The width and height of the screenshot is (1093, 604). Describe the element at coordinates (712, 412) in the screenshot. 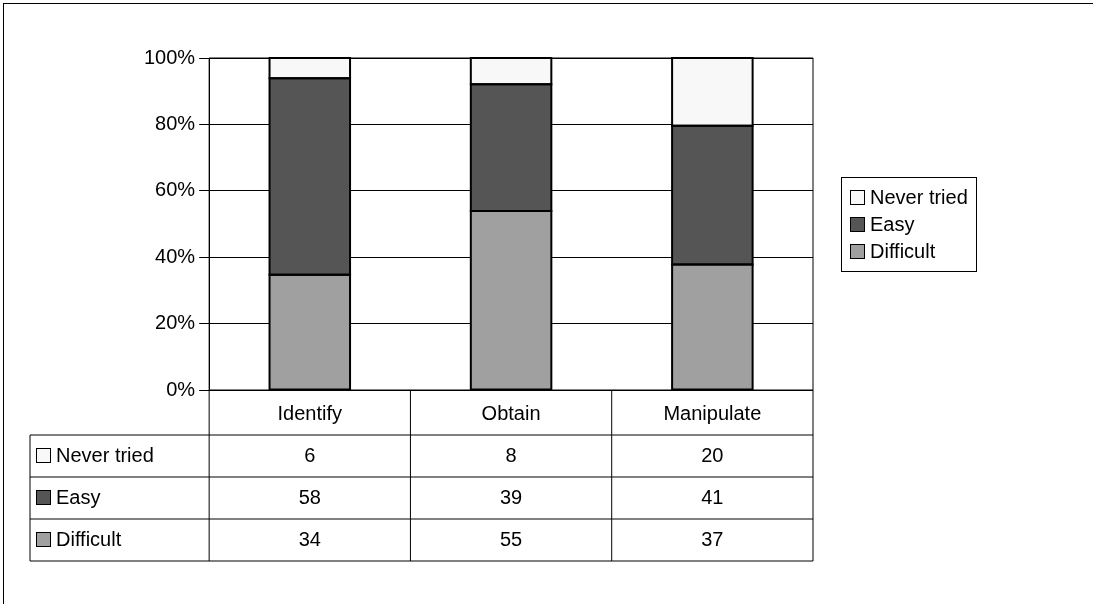

I see `x-tick-label: Manipulate` at that location.